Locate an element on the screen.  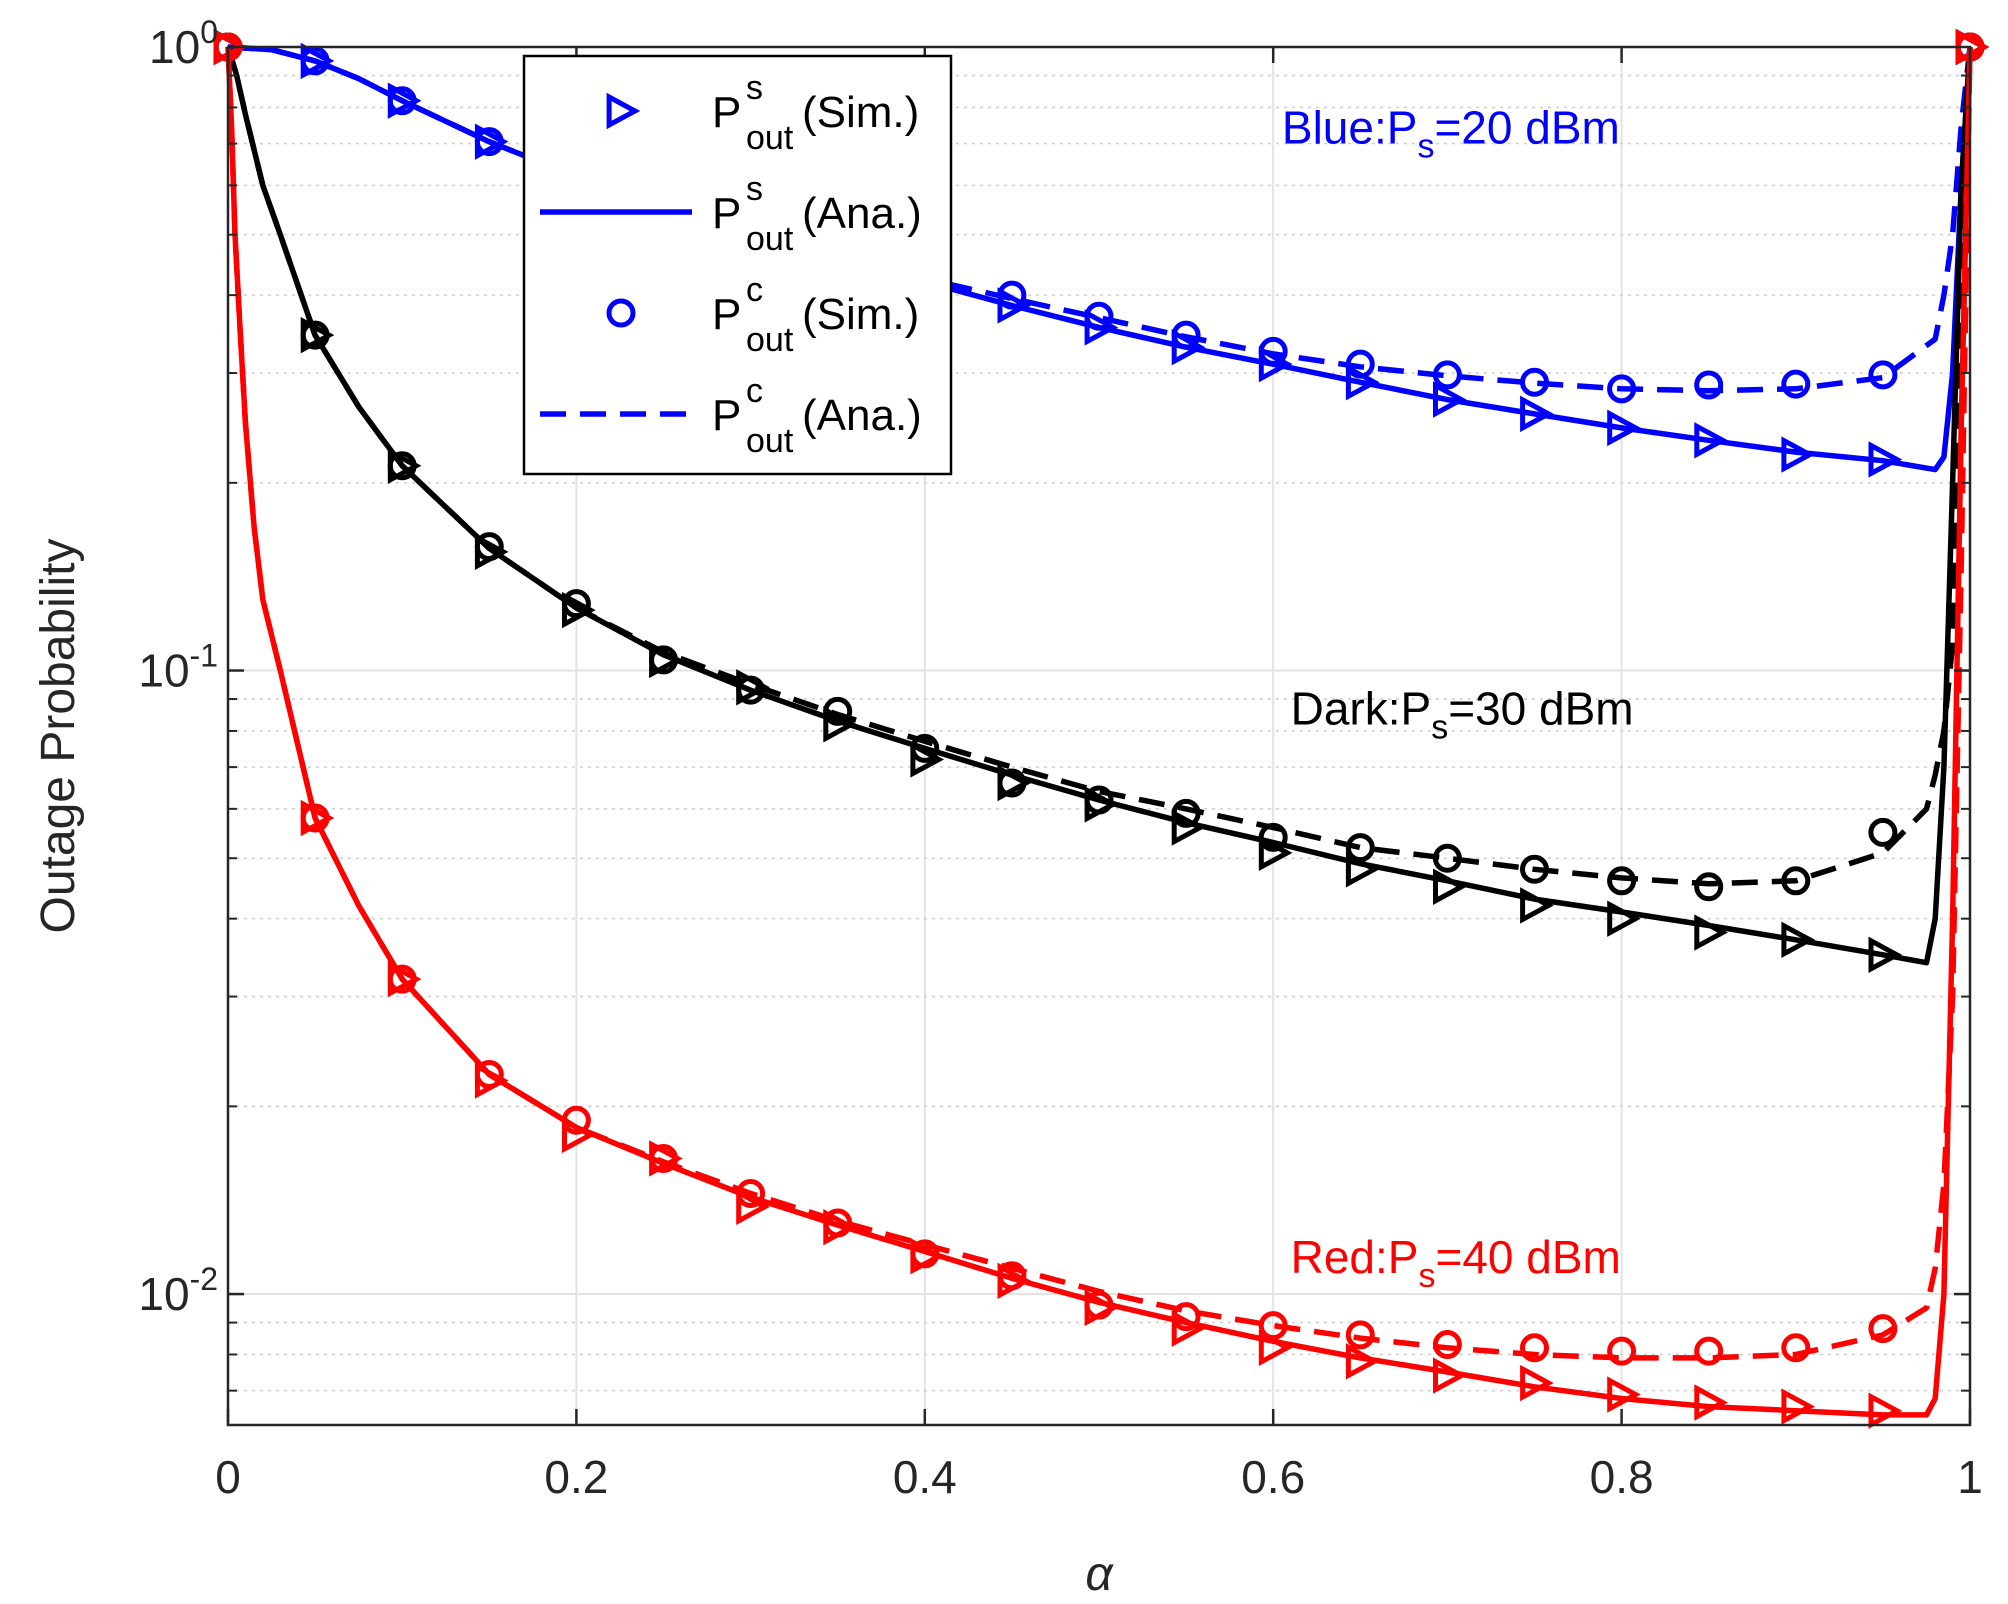
y-tick-label: 10⁻² is located at coordinates (178, 1290).